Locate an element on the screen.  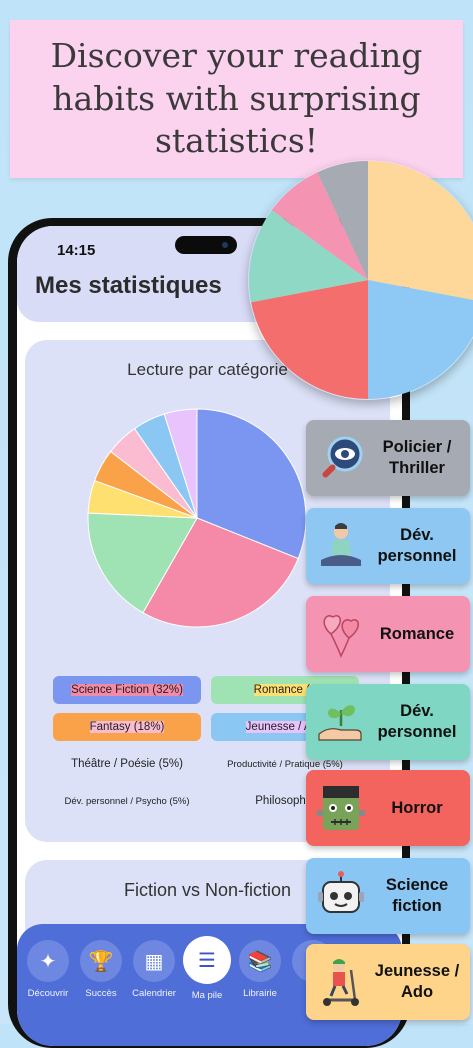
tab-decouvrir: ✦ Découvrir is located at coordinates (48, 969).